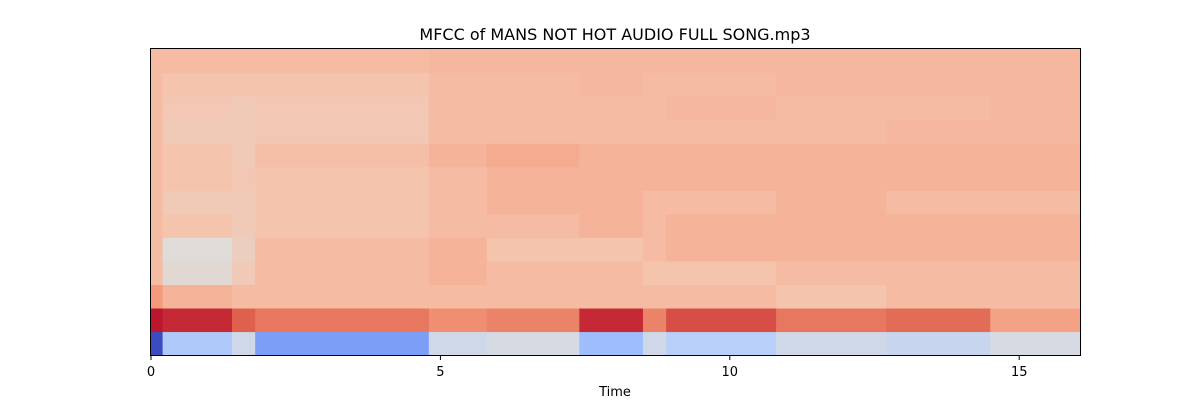  Describe the element at coordinates (730, 372) in the screenshot. I see `x-tick-label: 10` at that location.